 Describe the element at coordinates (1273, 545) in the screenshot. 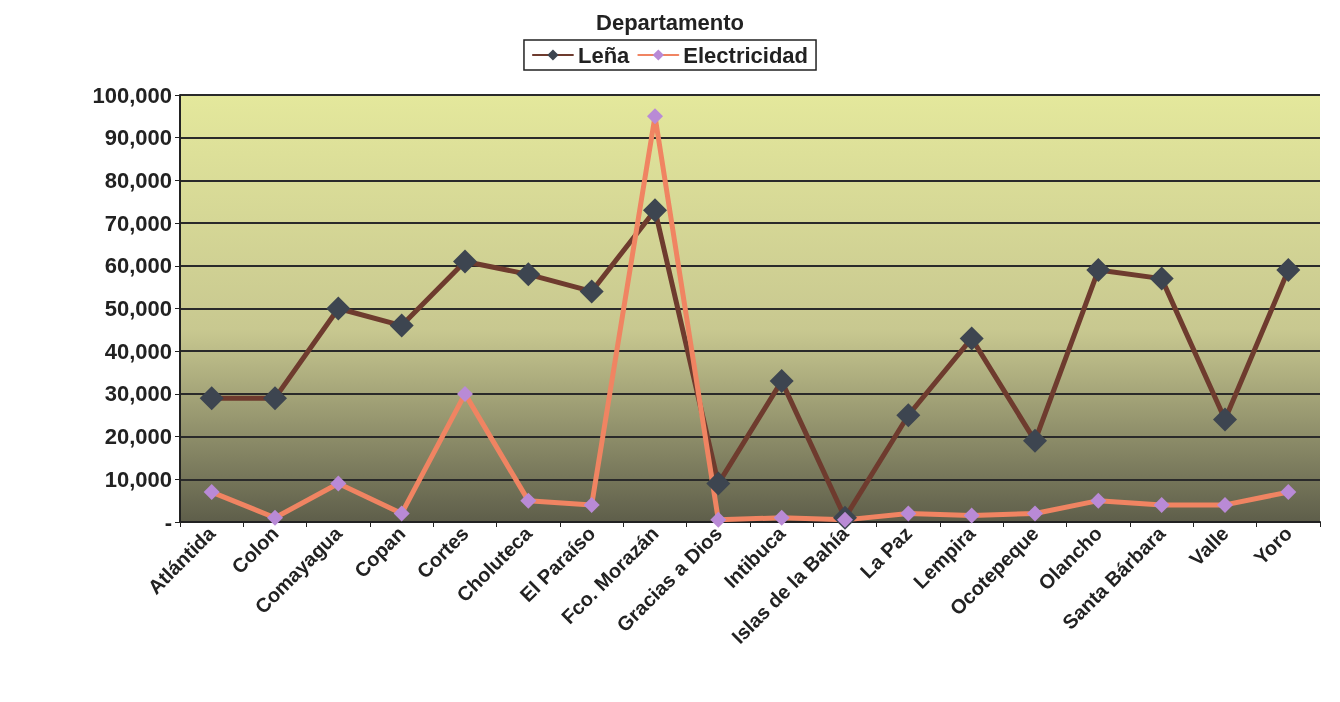

I see `x-tick-label: Yoro` at that location.